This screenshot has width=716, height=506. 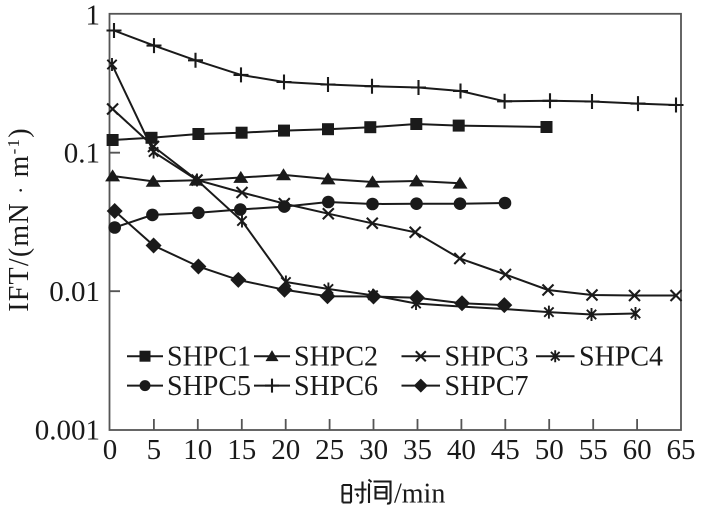 What do you see at coordinates (154, 450) in the screenshot?
I see `svg-text: 5` at bounding box center [154, 450].